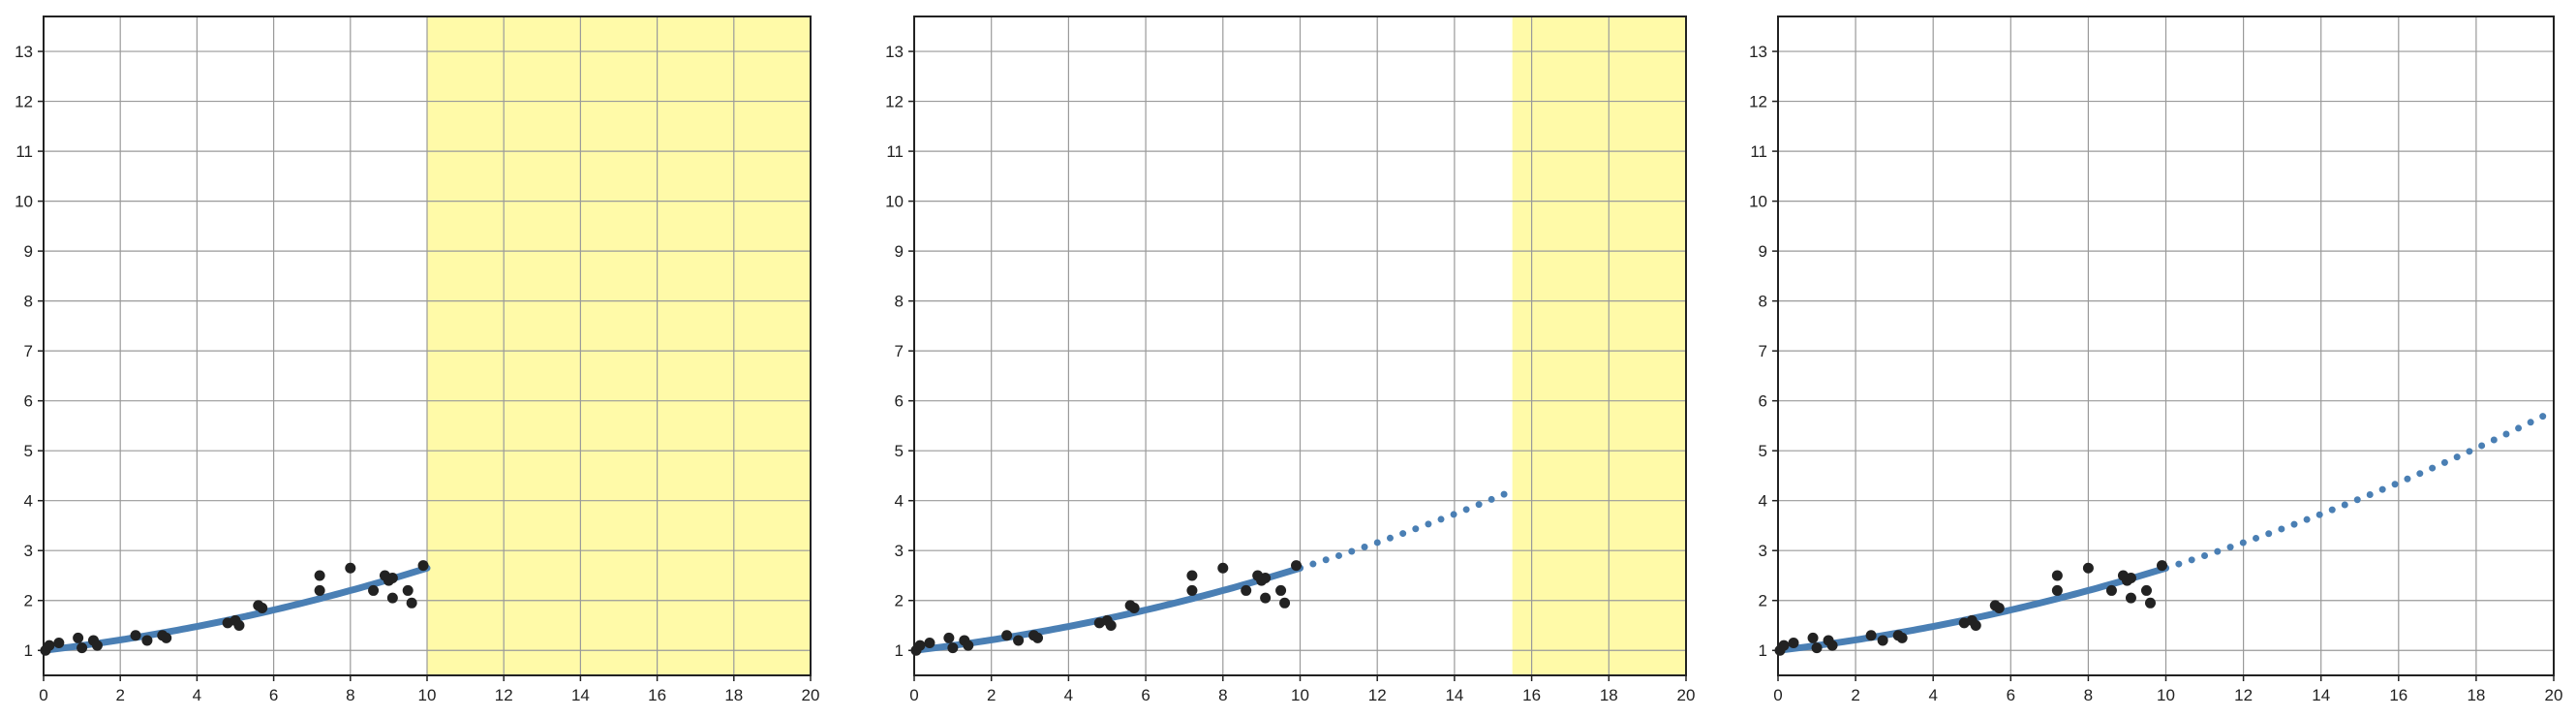  I want to click on y-tick-label: 4, so click(899, 501).